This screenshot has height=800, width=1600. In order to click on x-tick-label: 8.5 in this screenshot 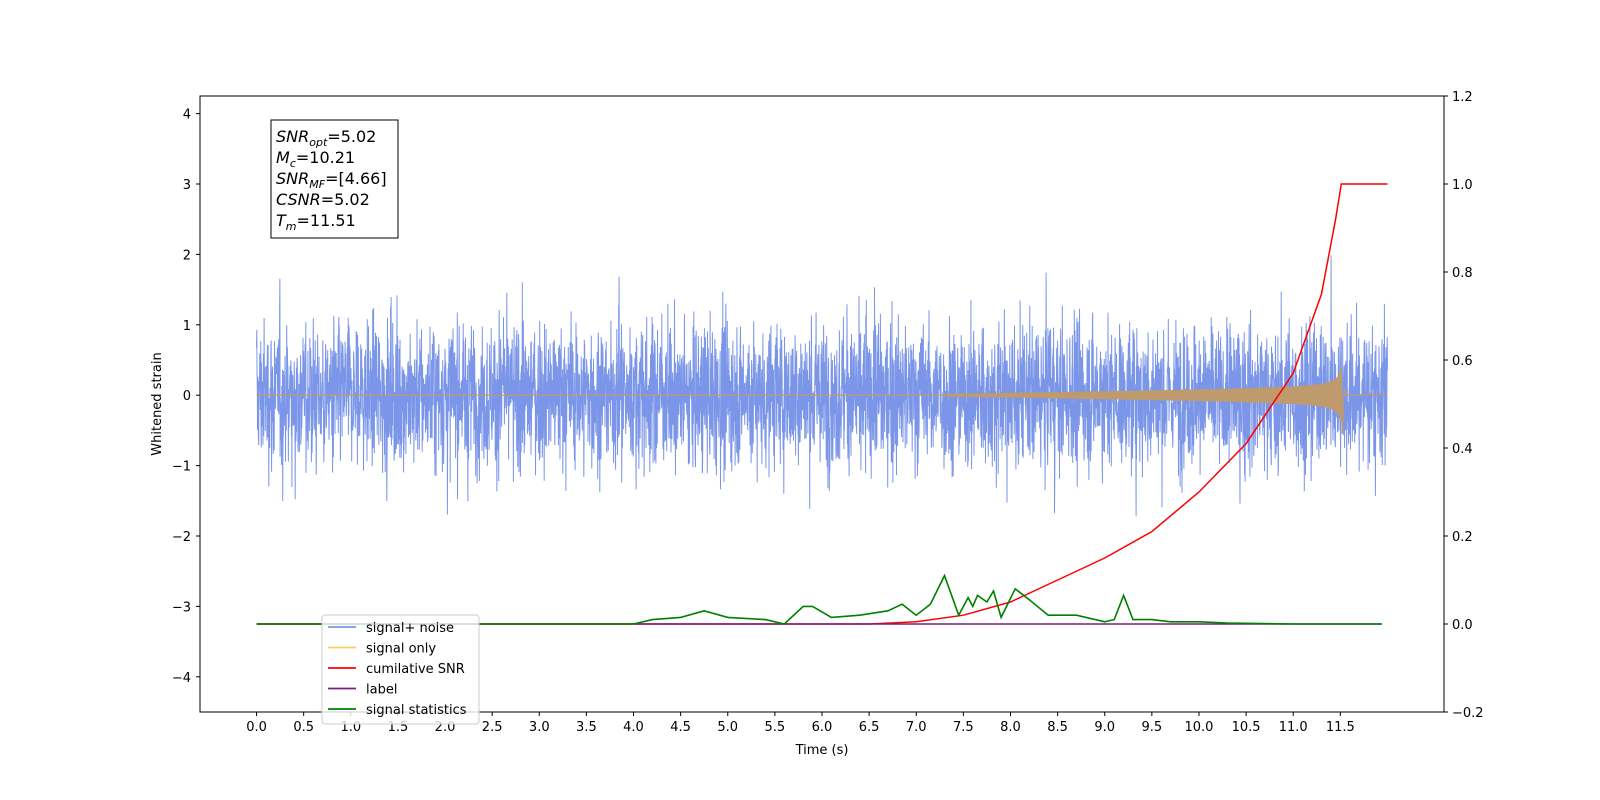, I will do `click(1057, 727)`.